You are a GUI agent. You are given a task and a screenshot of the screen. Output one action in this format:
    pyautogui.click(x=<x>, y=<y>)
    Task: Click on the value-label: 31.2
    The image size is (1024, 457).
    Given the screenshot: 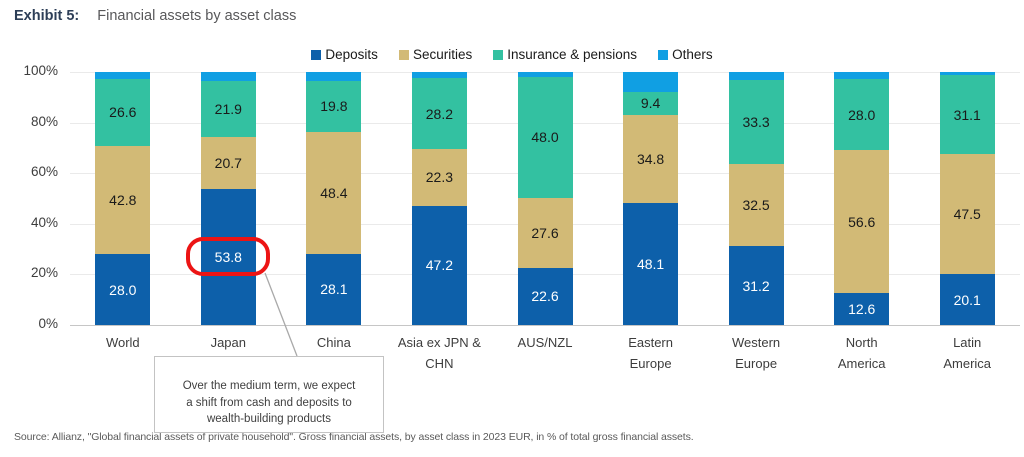 What is the action you would take?
    pyautogui.click(x=756, y=285)
    